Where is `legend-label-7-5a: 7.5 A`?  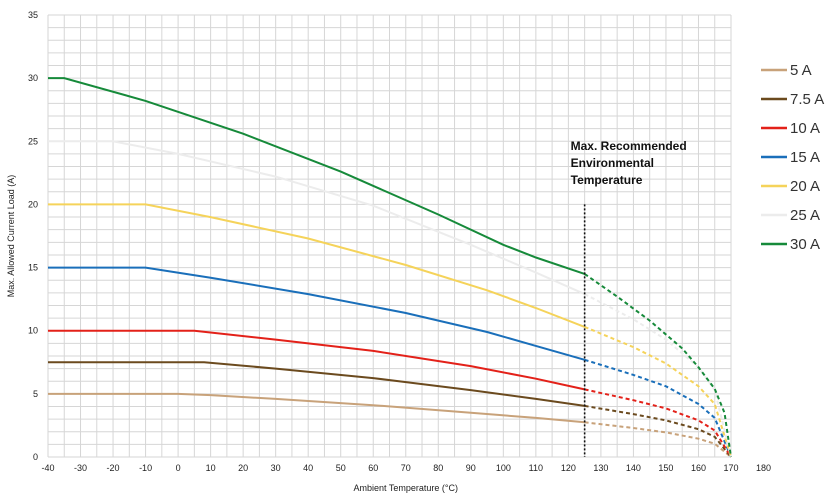 legend-label-7-5a: 7.5 A is located at coordinates (807, 99).